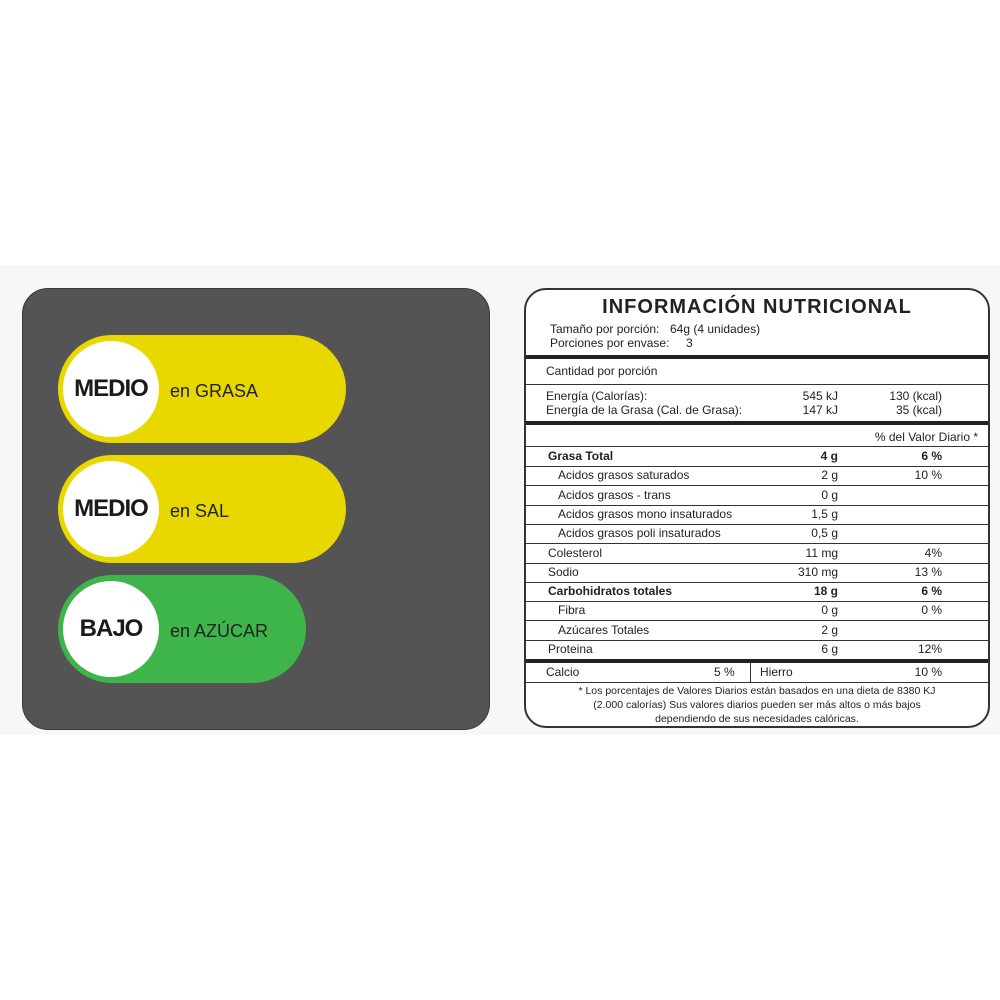  What do you see at coordinates (820, 410) in the screenshot?
I see `fat-energy-kj: 147 kJ` at bounding box center [820, 410].